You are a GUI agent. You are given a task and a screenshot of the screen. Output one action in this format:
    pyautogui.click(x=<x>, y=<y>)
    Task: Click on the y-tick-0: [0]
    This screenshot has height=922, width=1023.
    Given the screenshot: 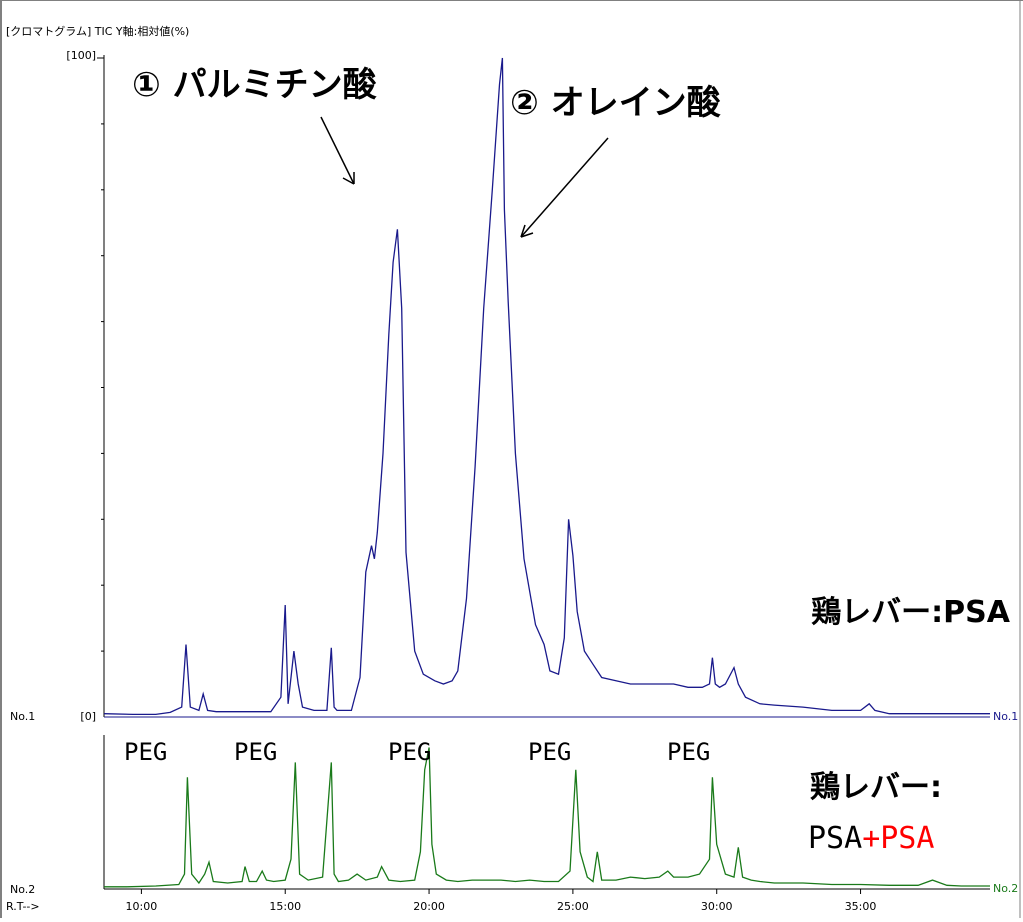 What is the action you would take?
    pyautogui.click(x=88, y=716)
    